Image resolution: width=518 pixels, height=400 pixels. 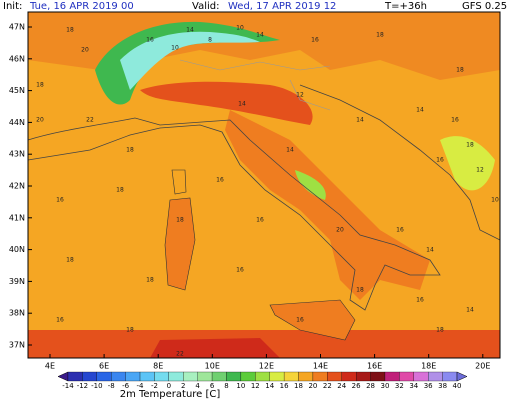 I want to click on colorbar-label: 34, so click(x=413, y=386).